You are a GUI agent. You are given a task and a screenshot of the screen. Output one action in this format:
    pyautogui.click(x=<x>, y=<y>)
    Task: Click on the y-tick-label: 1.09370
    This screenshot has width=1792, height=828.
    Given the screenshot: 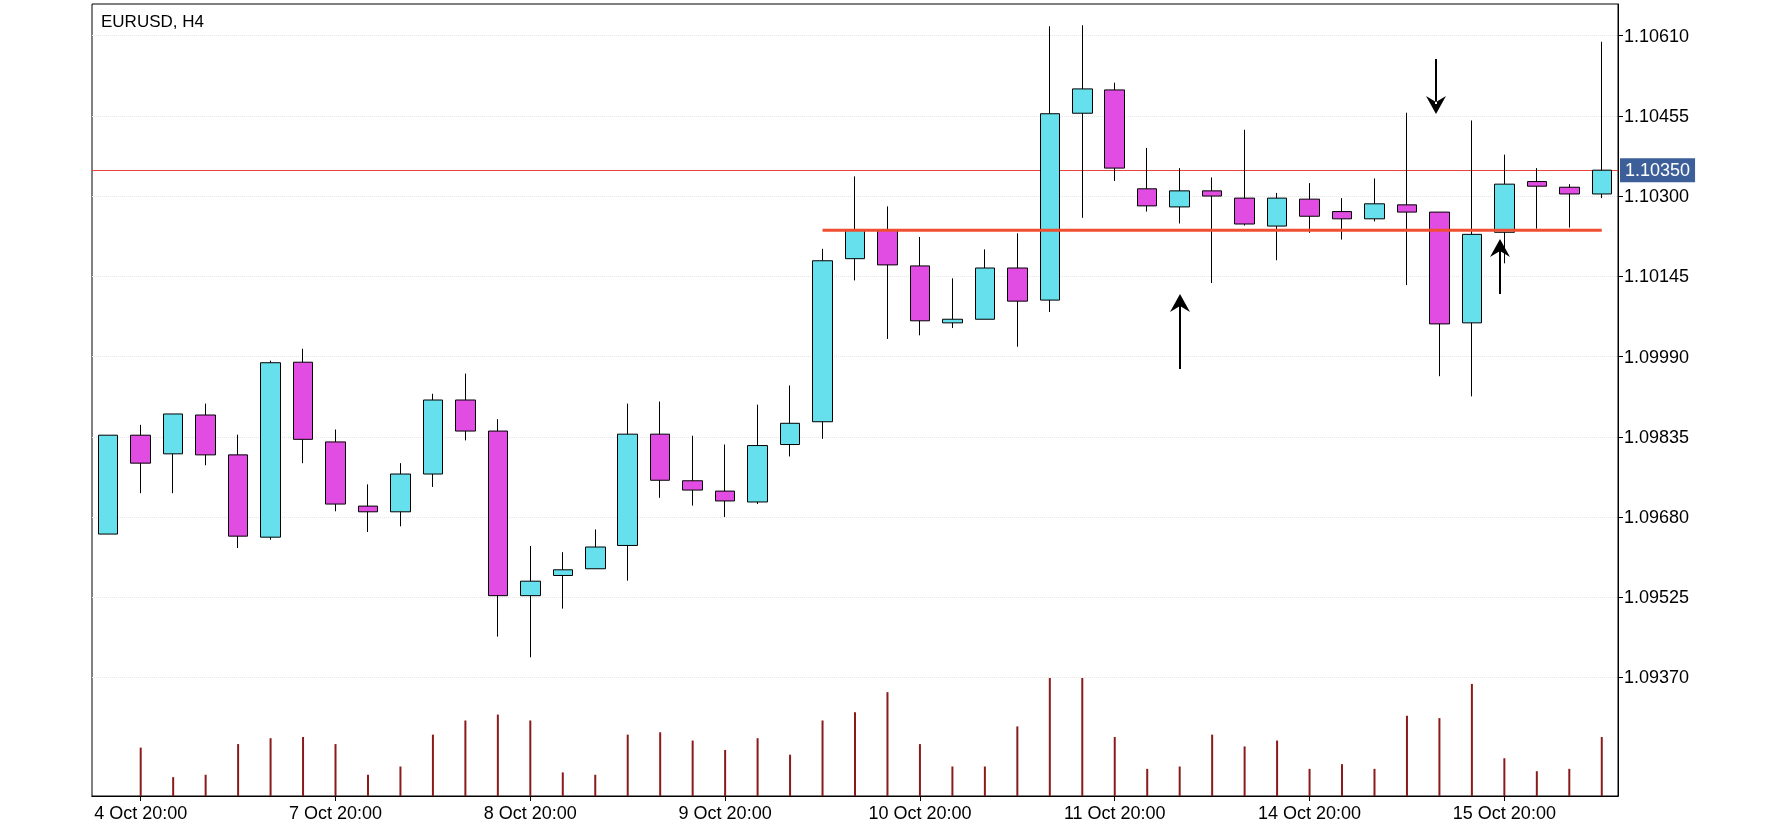 What is the action you would take?
    pyautogui.click(x=1657, y=677)
    